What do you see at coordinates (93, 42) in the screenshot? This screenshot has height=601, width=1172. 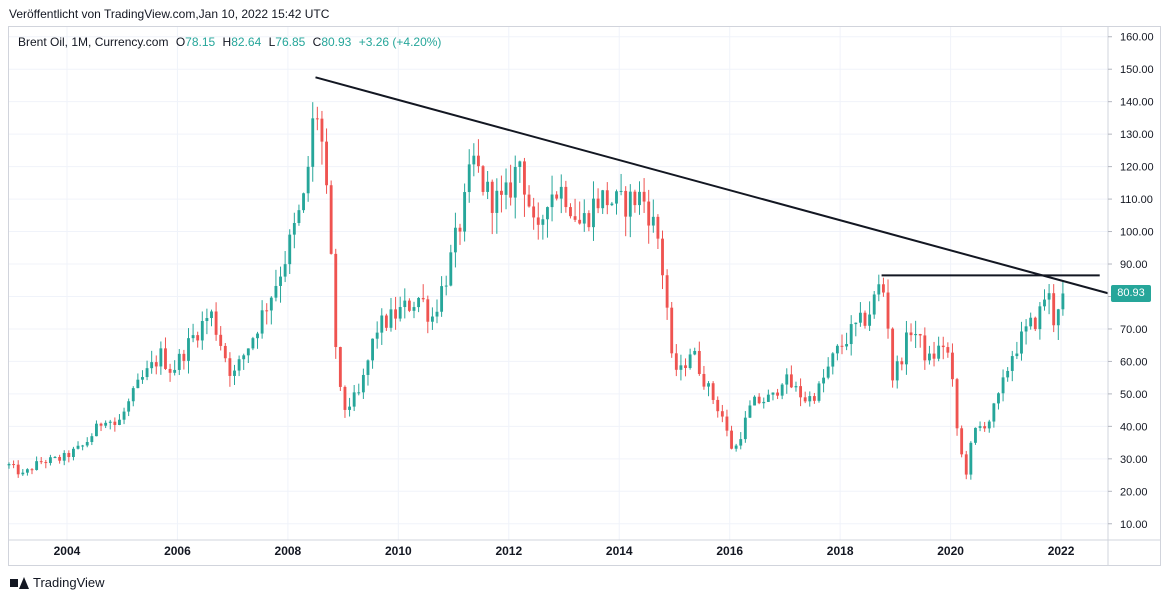 I see `legend-symbol: Brent Oil, 1M, Currency.com` at bounding box center [93, 42].